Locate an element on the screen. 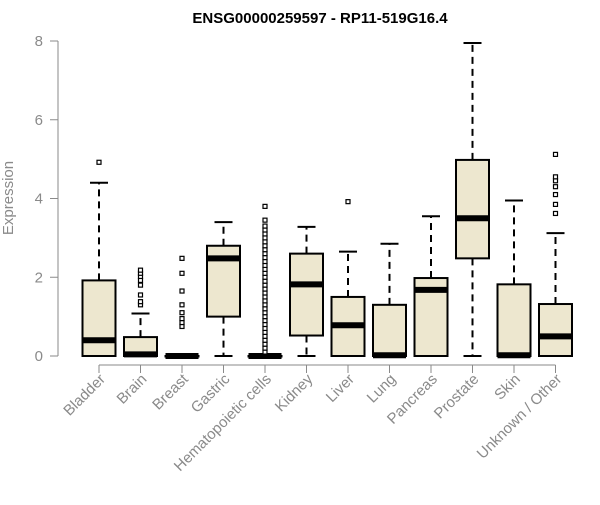 The height and width of the screenshot is (505, 600). box-prostate is located at coordinates (472, 199).